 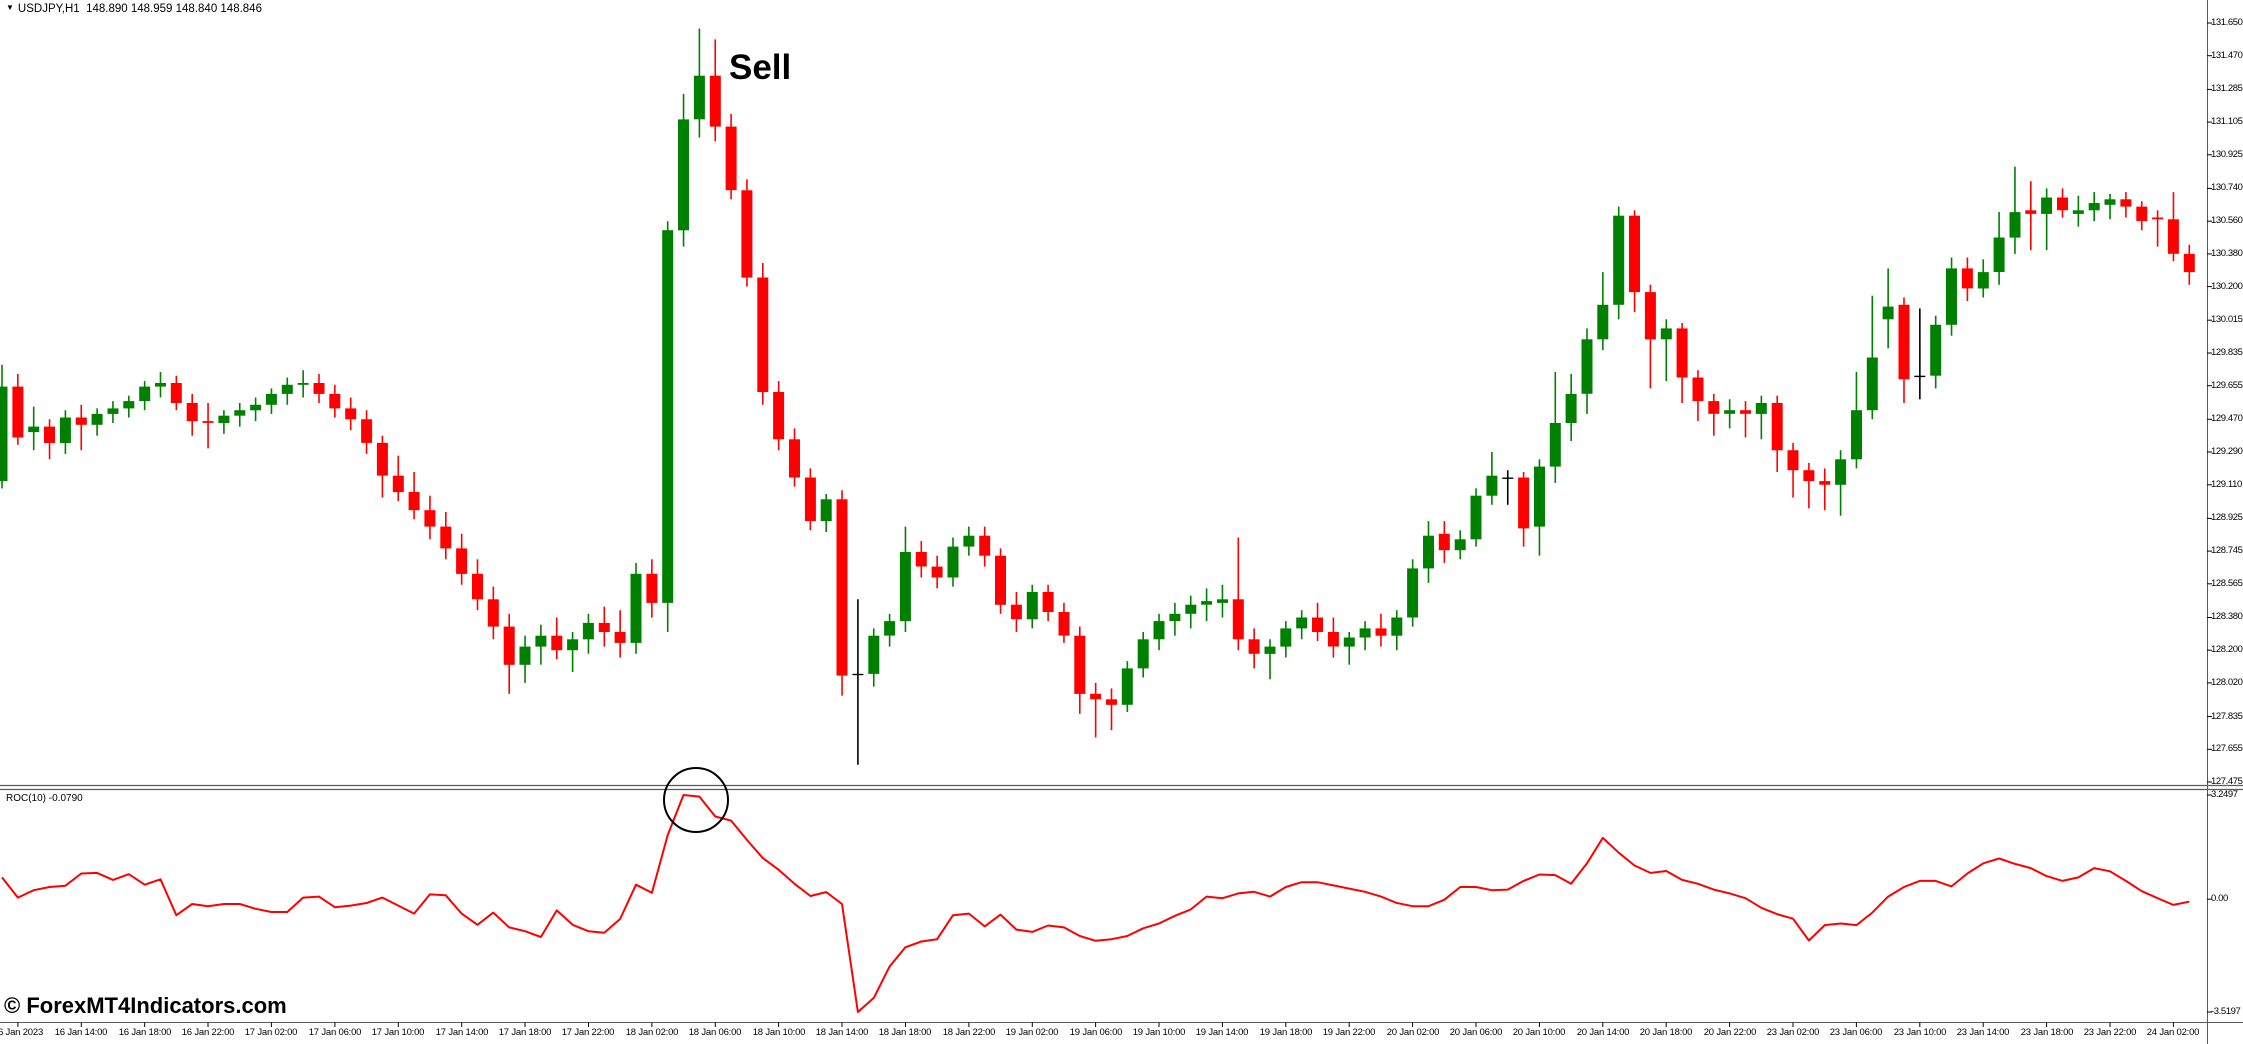 What do you see at coordinates (44, 798) in the screenshot?
I see `indicator-name-label: ROC(10) -0.0790` at bounding box center [44, 798].